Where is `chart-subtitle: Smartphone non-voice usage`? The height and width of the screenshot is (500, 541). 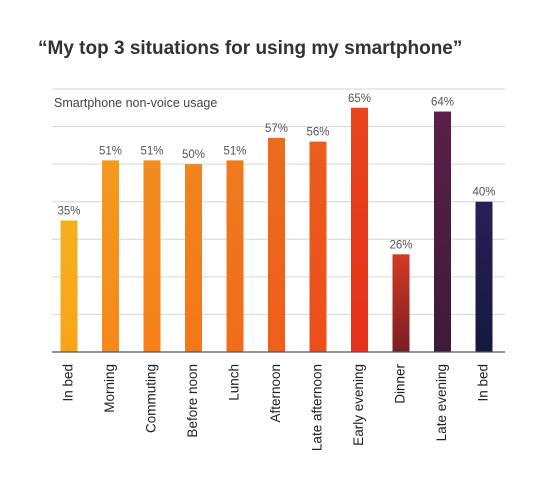 chart-subtitle: Smartphone non-voice usage is located at coordinates (135, 103).